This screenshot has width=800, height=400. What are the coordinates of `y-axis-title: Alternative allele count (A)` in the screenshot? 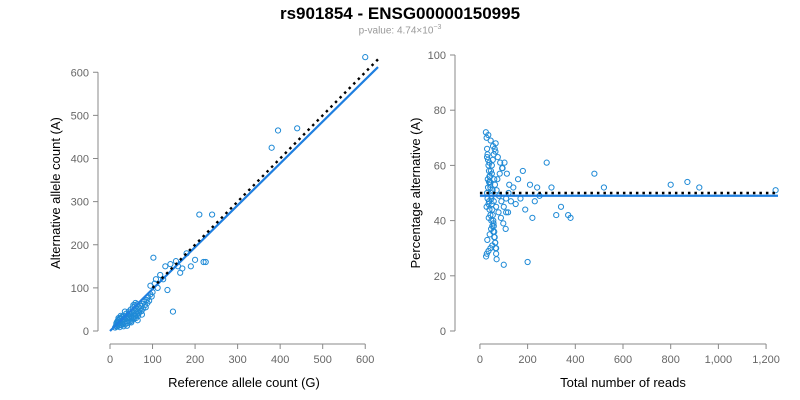 It's located at (55, 193).